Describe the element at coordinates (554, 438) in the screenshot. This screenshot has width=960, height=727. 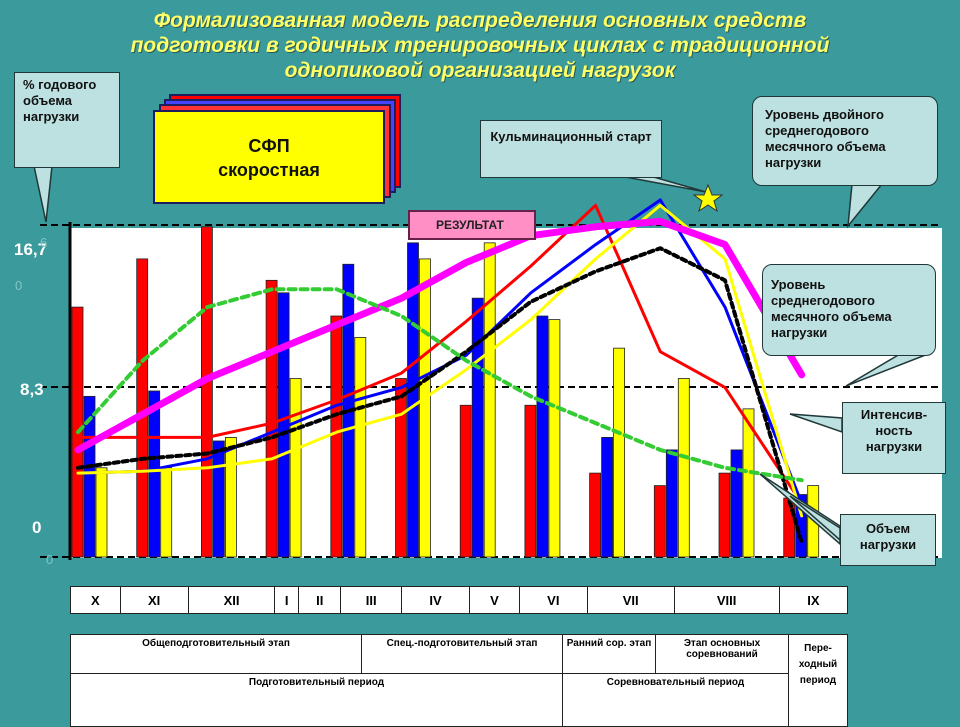
I see `bar-yellow-V` at that location.